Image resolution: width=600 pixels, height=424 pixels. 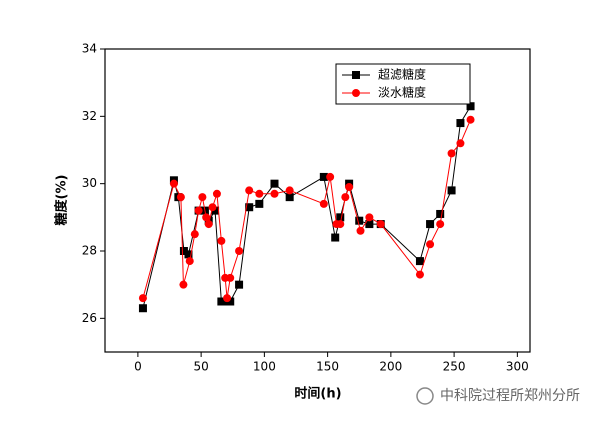 What do you see at coordinates (89, 116) in the screenshot?
I see `y-tick-label: 32` at bounding box center [89, 116].